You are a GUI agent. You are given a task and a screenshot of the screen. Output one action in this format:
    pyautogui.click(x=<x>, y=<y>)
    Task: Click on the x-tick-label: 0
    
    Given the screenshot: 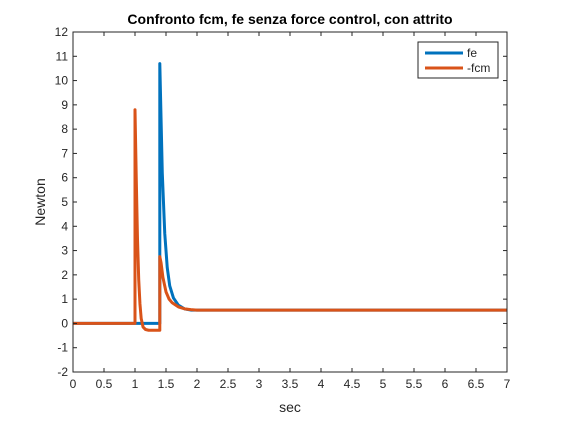 What is the action you would take?
    pyautogui.click(x=73, y=384)
    